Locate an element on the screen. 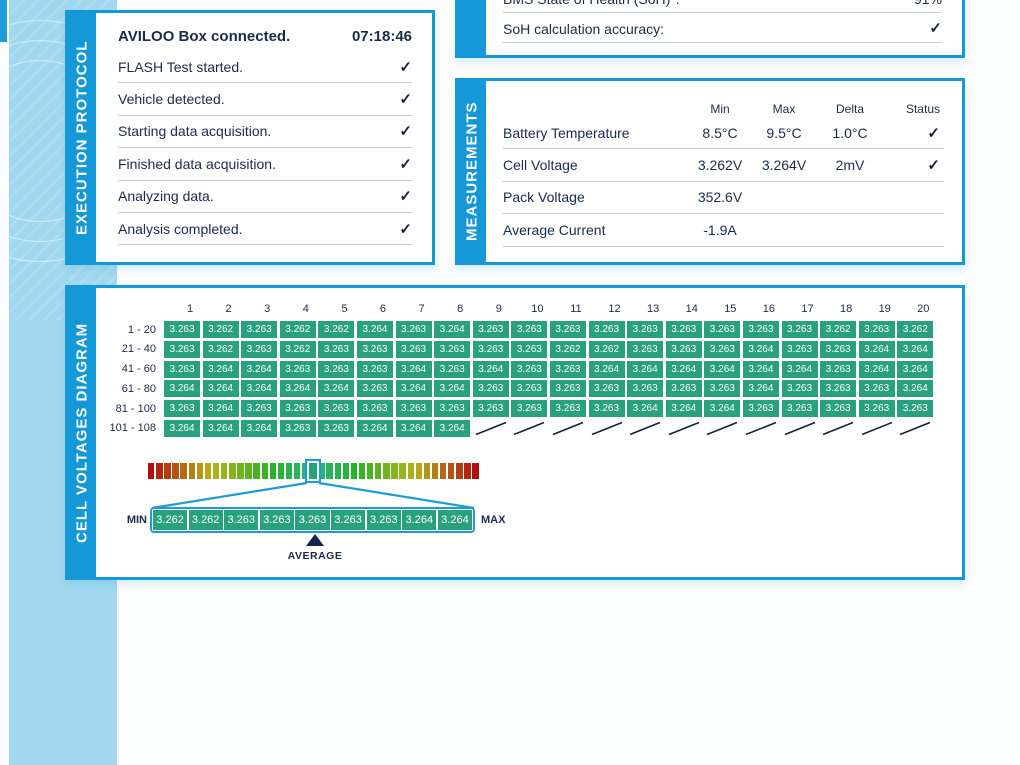  background-corner-accent is located at coordinates (3, 21).